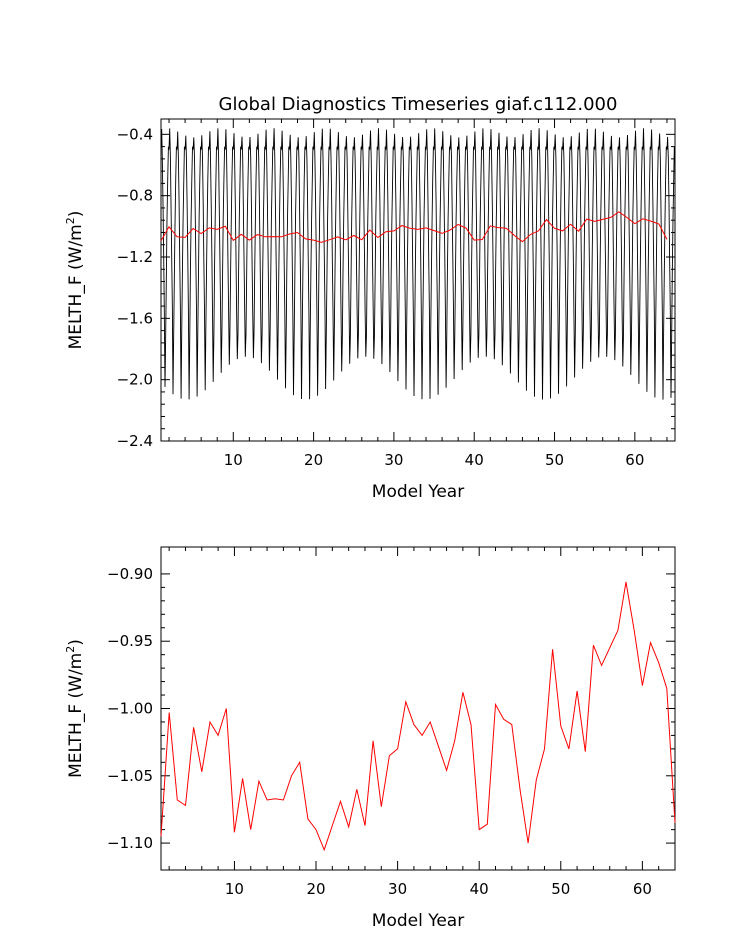 Image resolution: width=733 pixels, height=945 pixels. What do you see at coordinates (135, 257) in the screenshot?
I see `y-tick-label: −1.2` at bounding box center [135, 257].